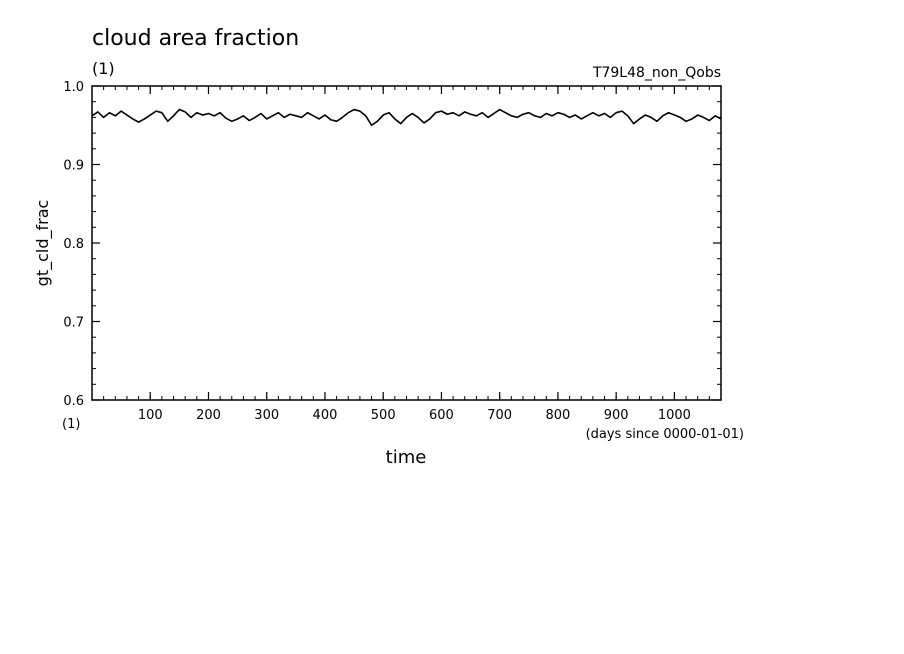 This screenshot has height=654, width=904. I want to click on y-unit-label: (1), so click(71, 424).